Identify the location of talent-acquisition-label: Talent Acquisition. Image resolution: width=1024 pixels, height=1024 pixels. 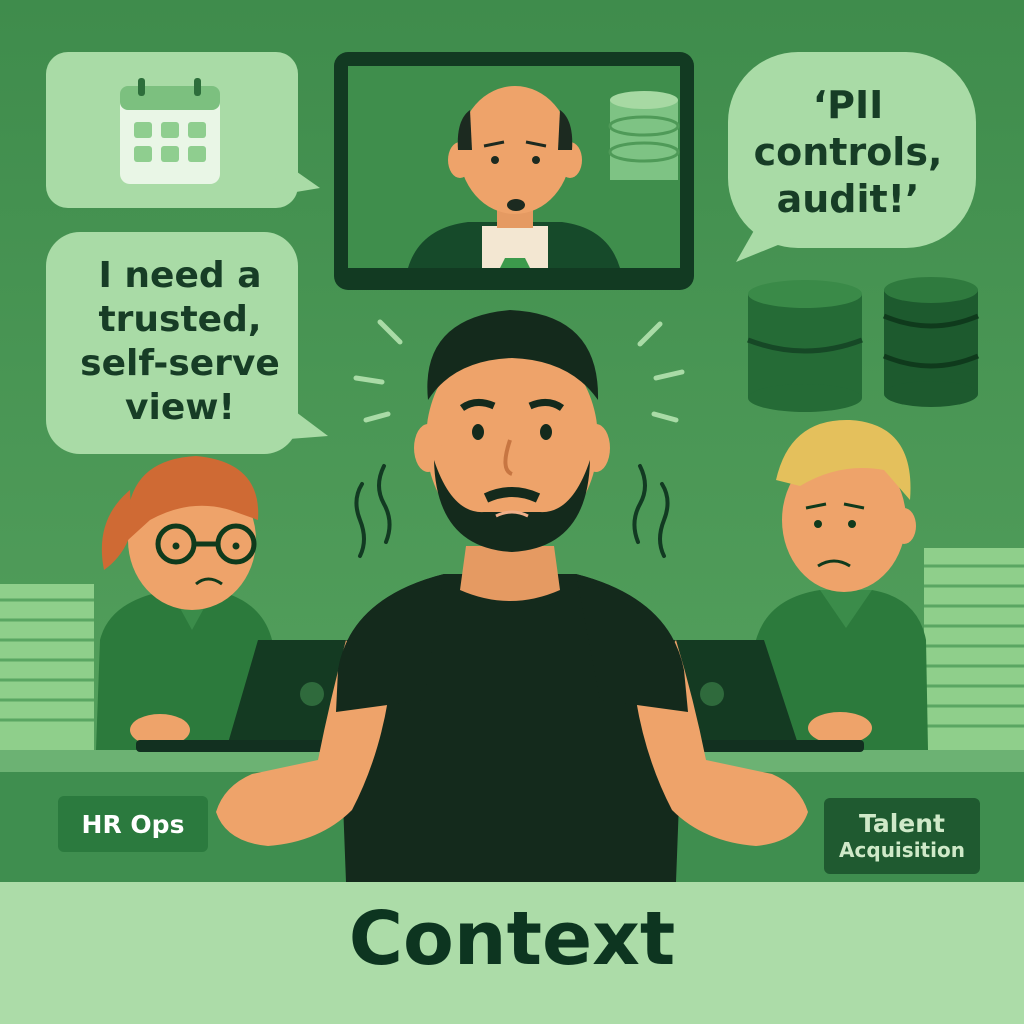
(902, 836).